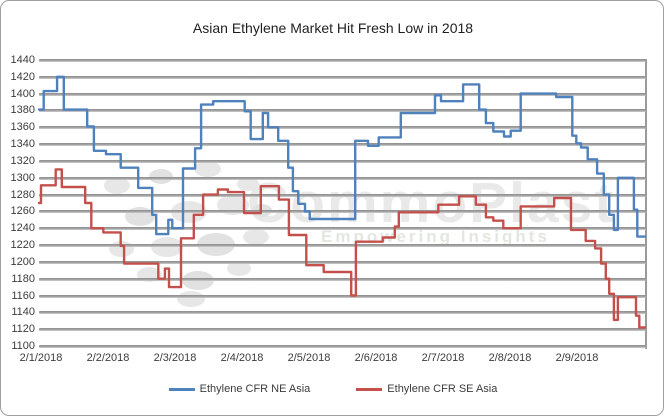 The image size is (664, 416). I want to click on y-axis-tick-label: 1180, so click(23, 278).